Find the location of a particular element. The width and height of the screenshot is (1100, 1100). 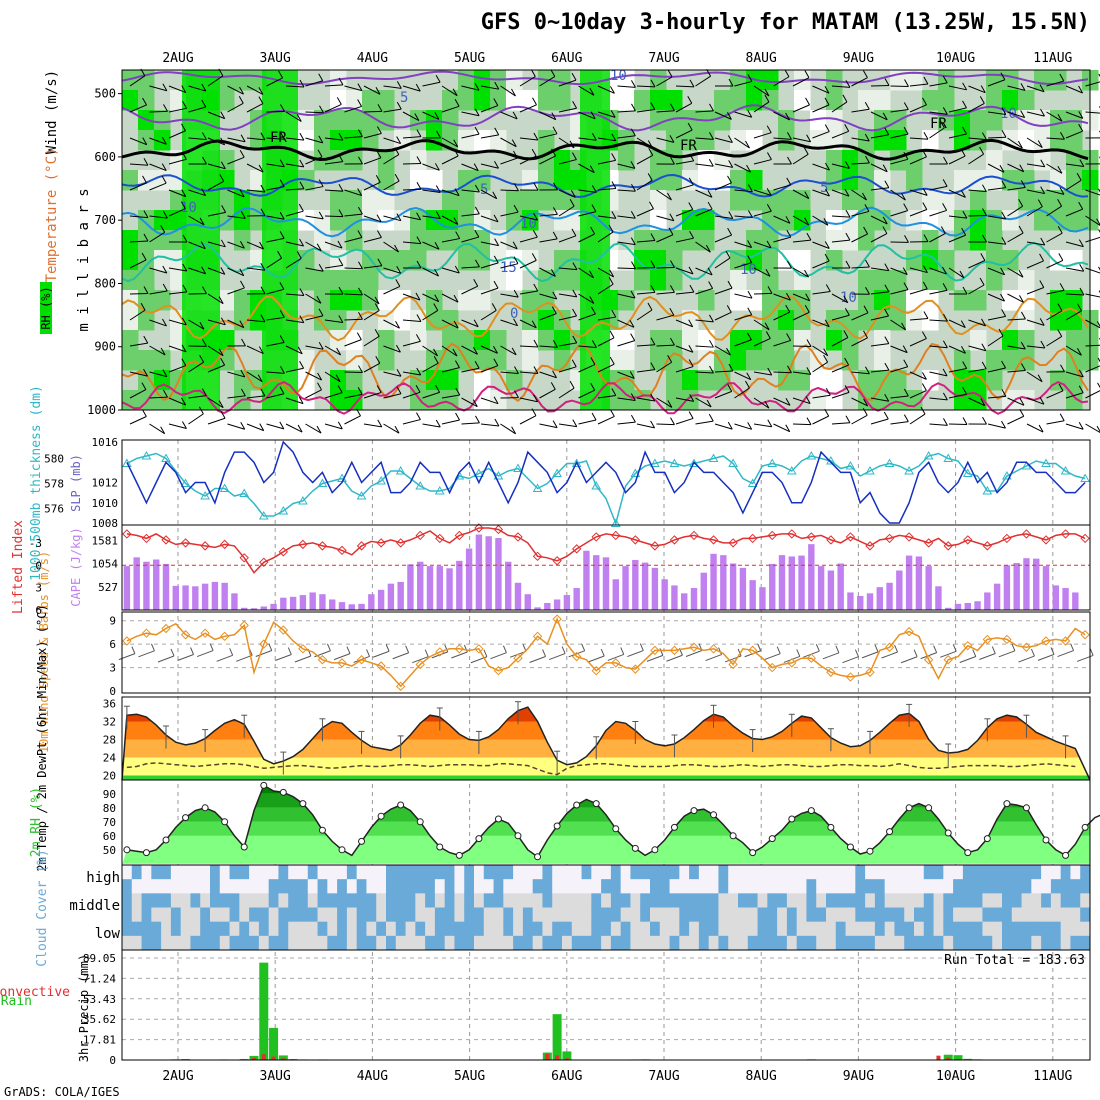

cape-bar is located at coordinates (527, 602).